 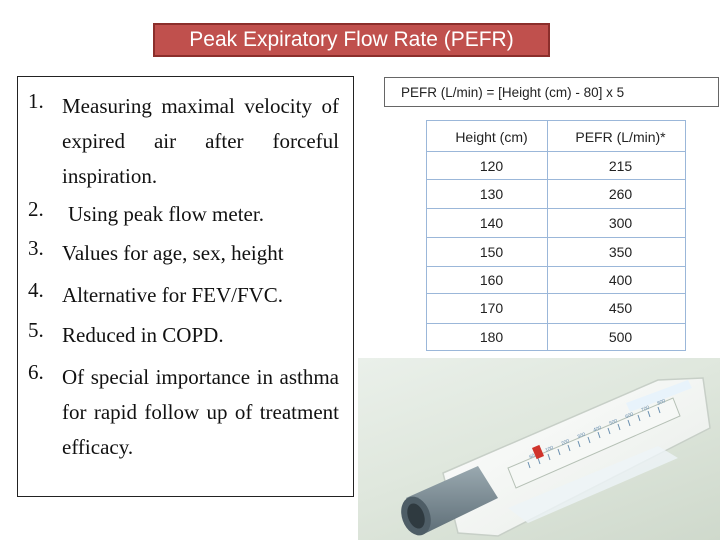 I want to click on list-item-number: 6., so click(x=36, y=372).